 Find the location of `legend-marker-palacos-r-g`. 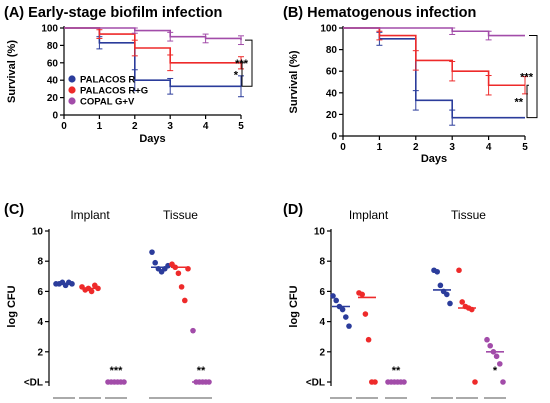

legend-marker-palacos-r-g is located at coordinates (72, 90).